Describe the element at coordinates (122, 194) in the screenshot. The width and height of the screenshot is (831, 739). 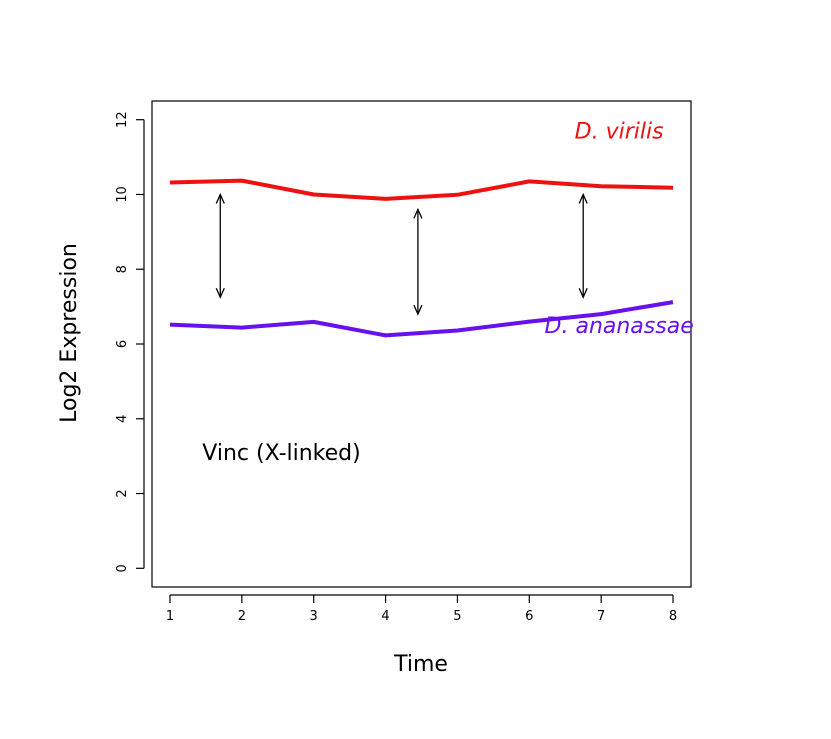
I see `y-tick-label: 10` at that location.